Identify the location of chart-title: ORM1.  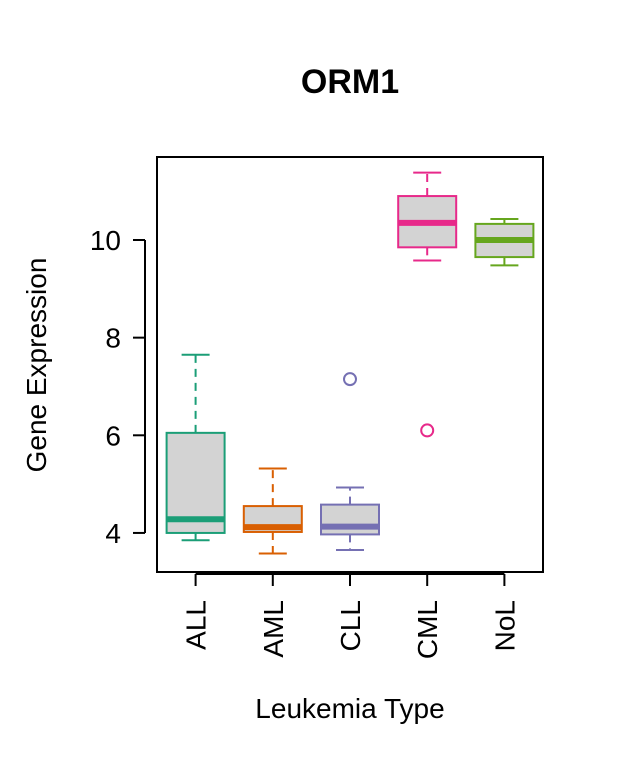
(350, 82).